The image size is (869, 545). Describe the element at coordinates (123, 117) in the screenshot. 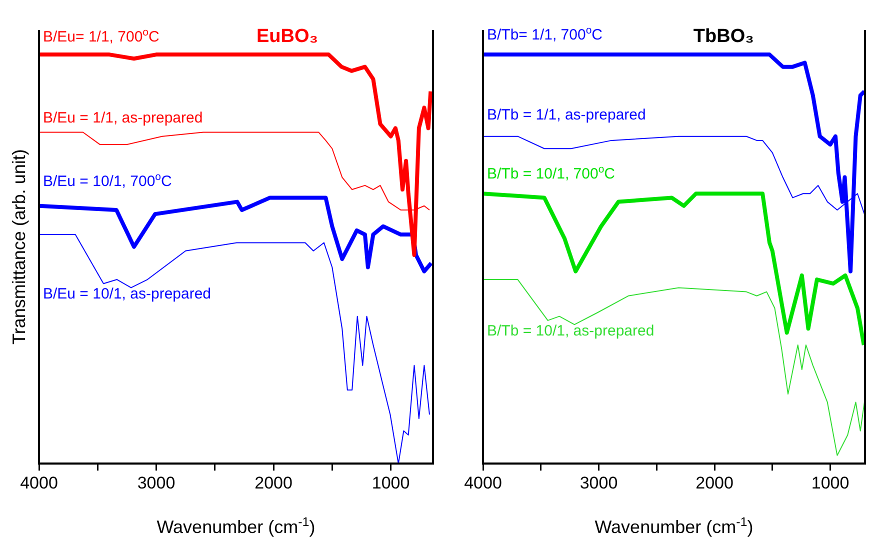

I see `series-label: B/Eu = 1/1, as-prepared` at that location.